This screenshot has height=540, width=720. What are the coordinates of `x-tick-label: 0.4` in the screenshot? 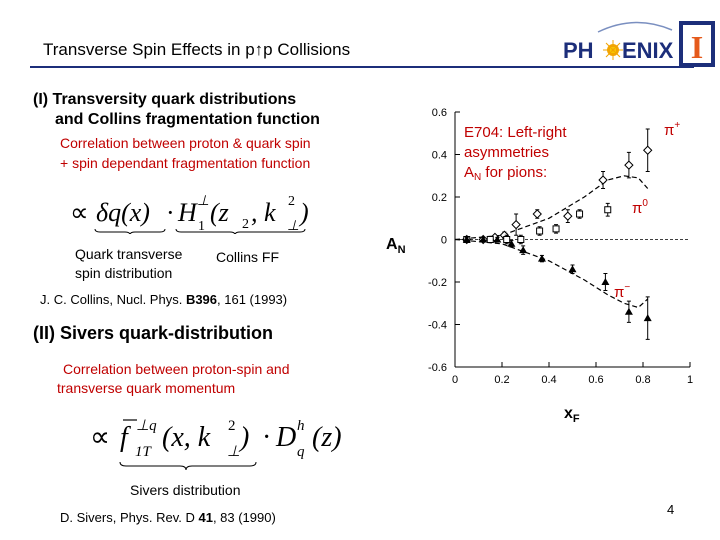 It's located at (548, 380).